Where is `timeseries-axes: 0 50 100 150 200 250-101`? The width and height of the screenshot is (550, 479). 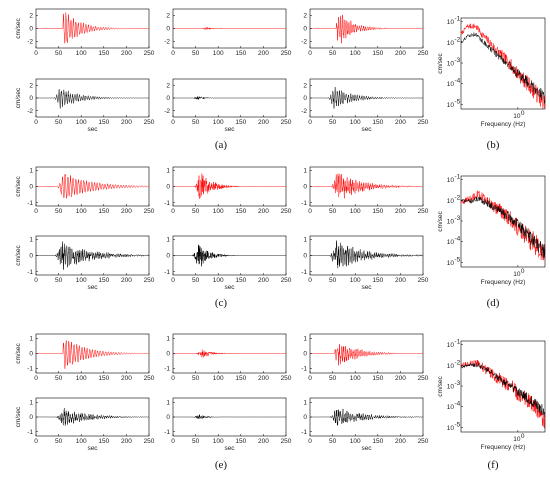
timeseries-axes: 0 50 100 150 200 250-101 is located at coordinates (228, 357).